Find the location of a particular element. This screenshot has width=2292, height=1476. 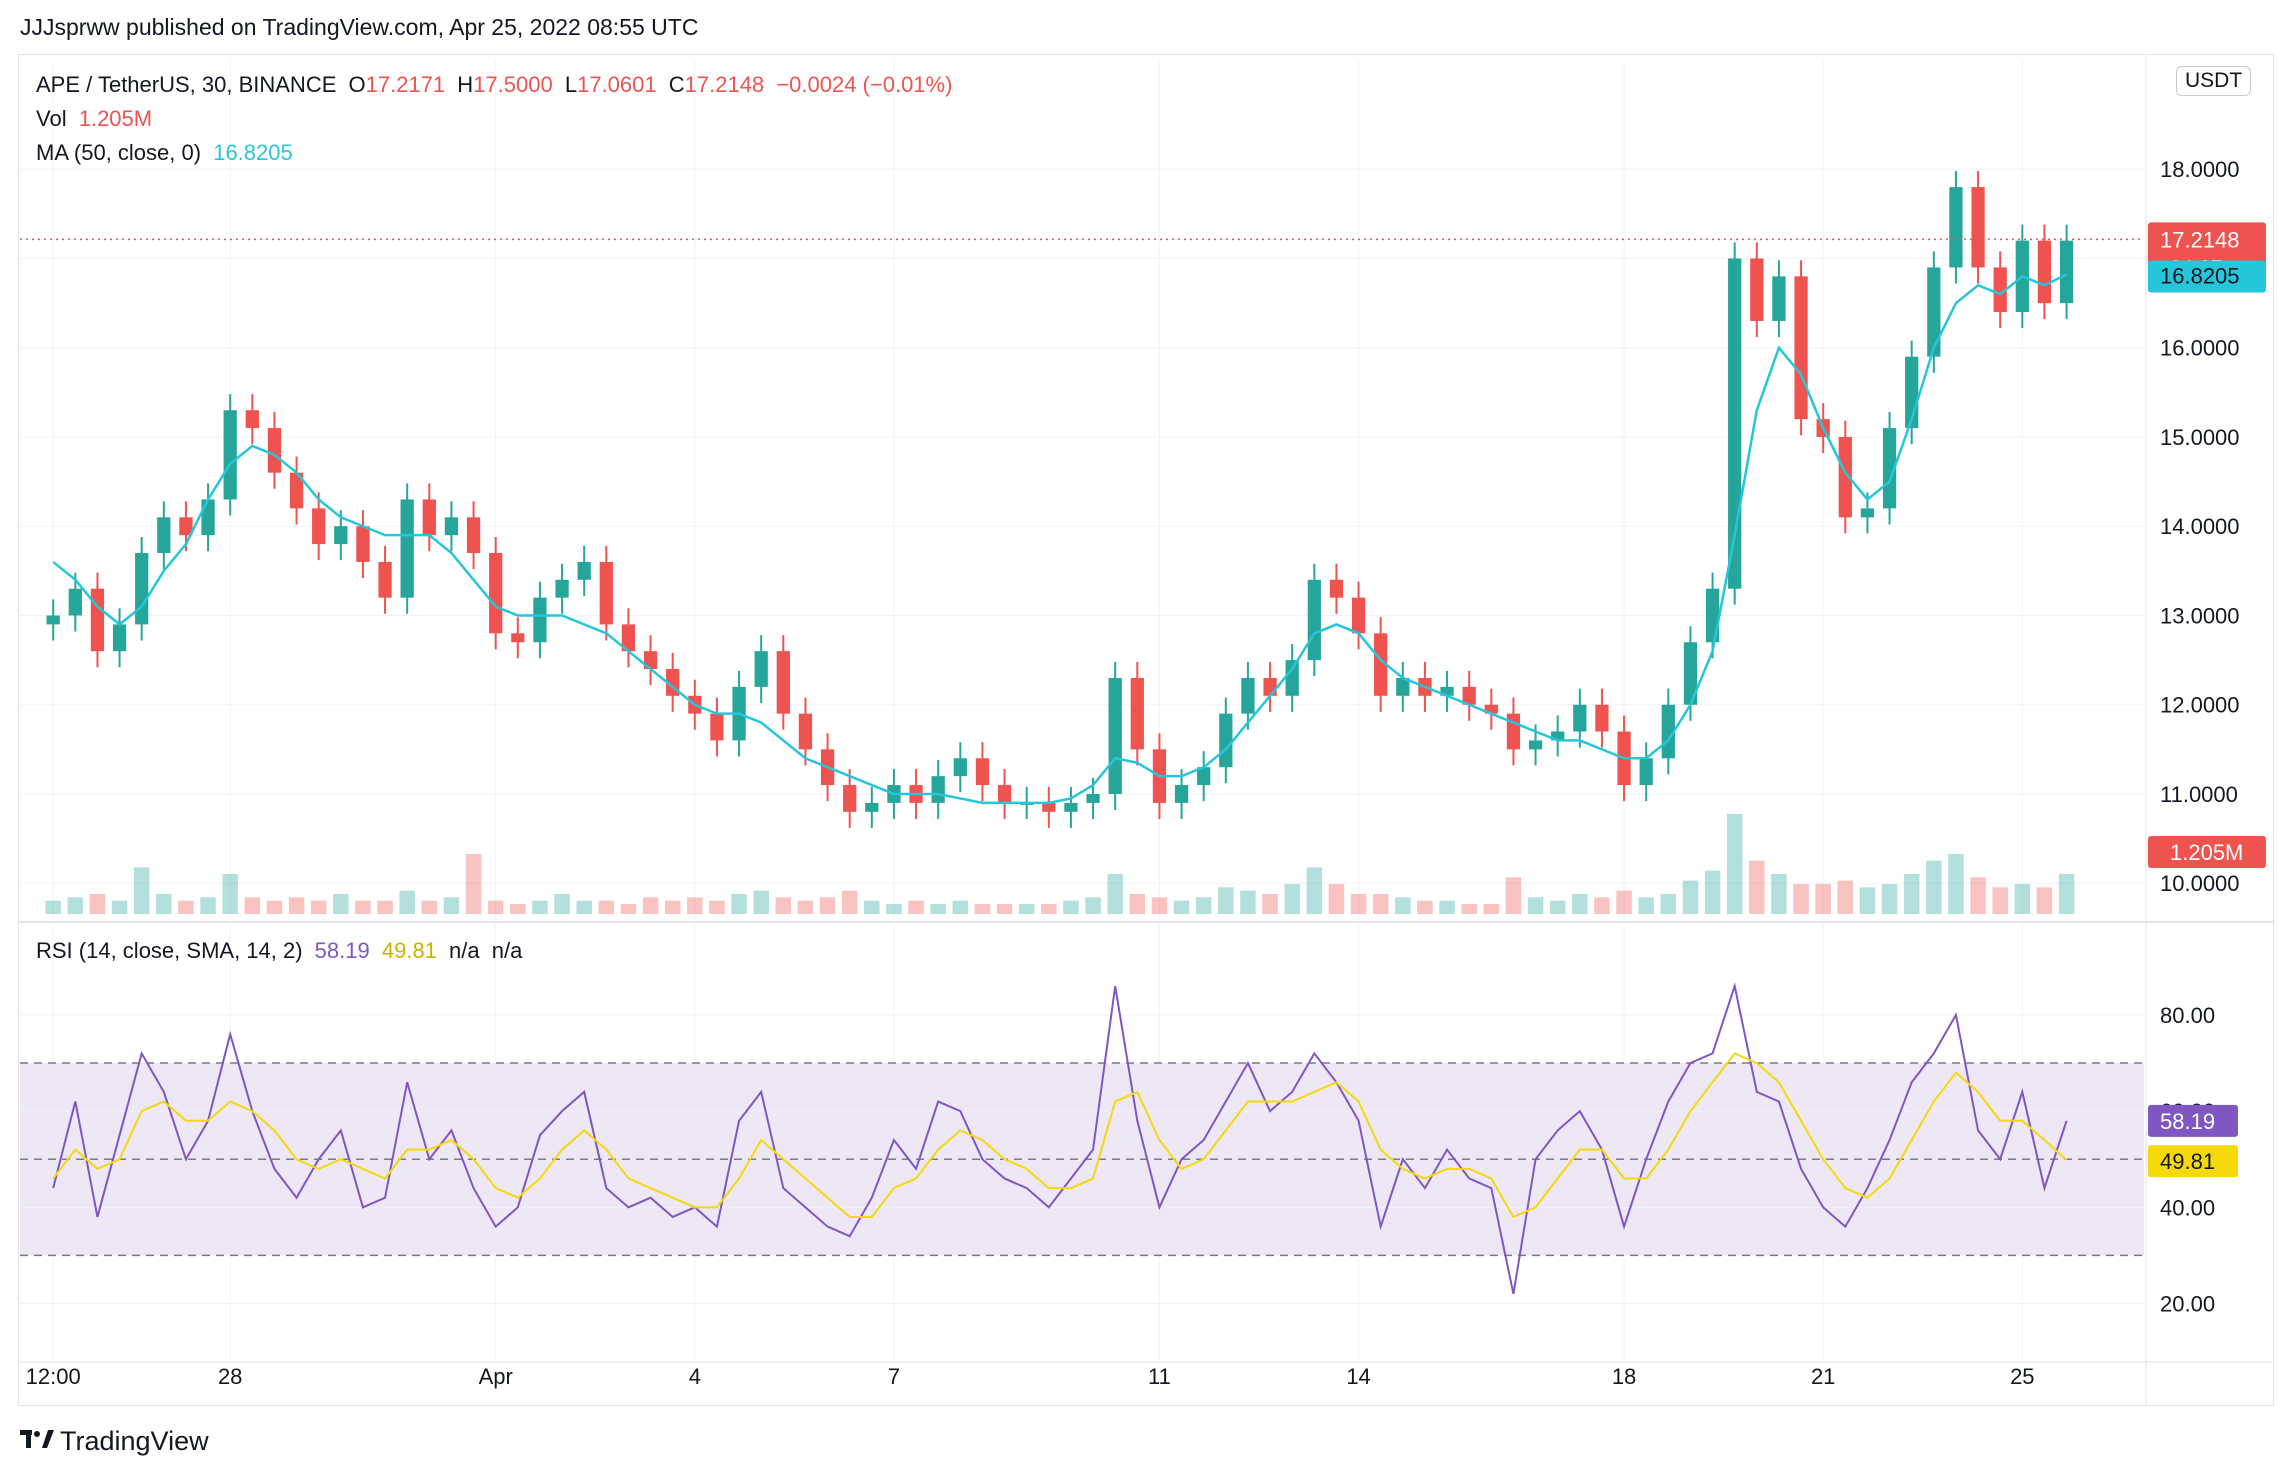

tradingview-logo: TradingView is located at coordinates (114, 1441).